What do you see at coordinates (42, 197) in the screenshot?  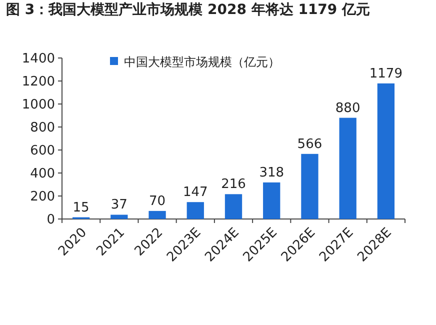 I see `y-tick-label: 200` at bounding box center [42, 197].